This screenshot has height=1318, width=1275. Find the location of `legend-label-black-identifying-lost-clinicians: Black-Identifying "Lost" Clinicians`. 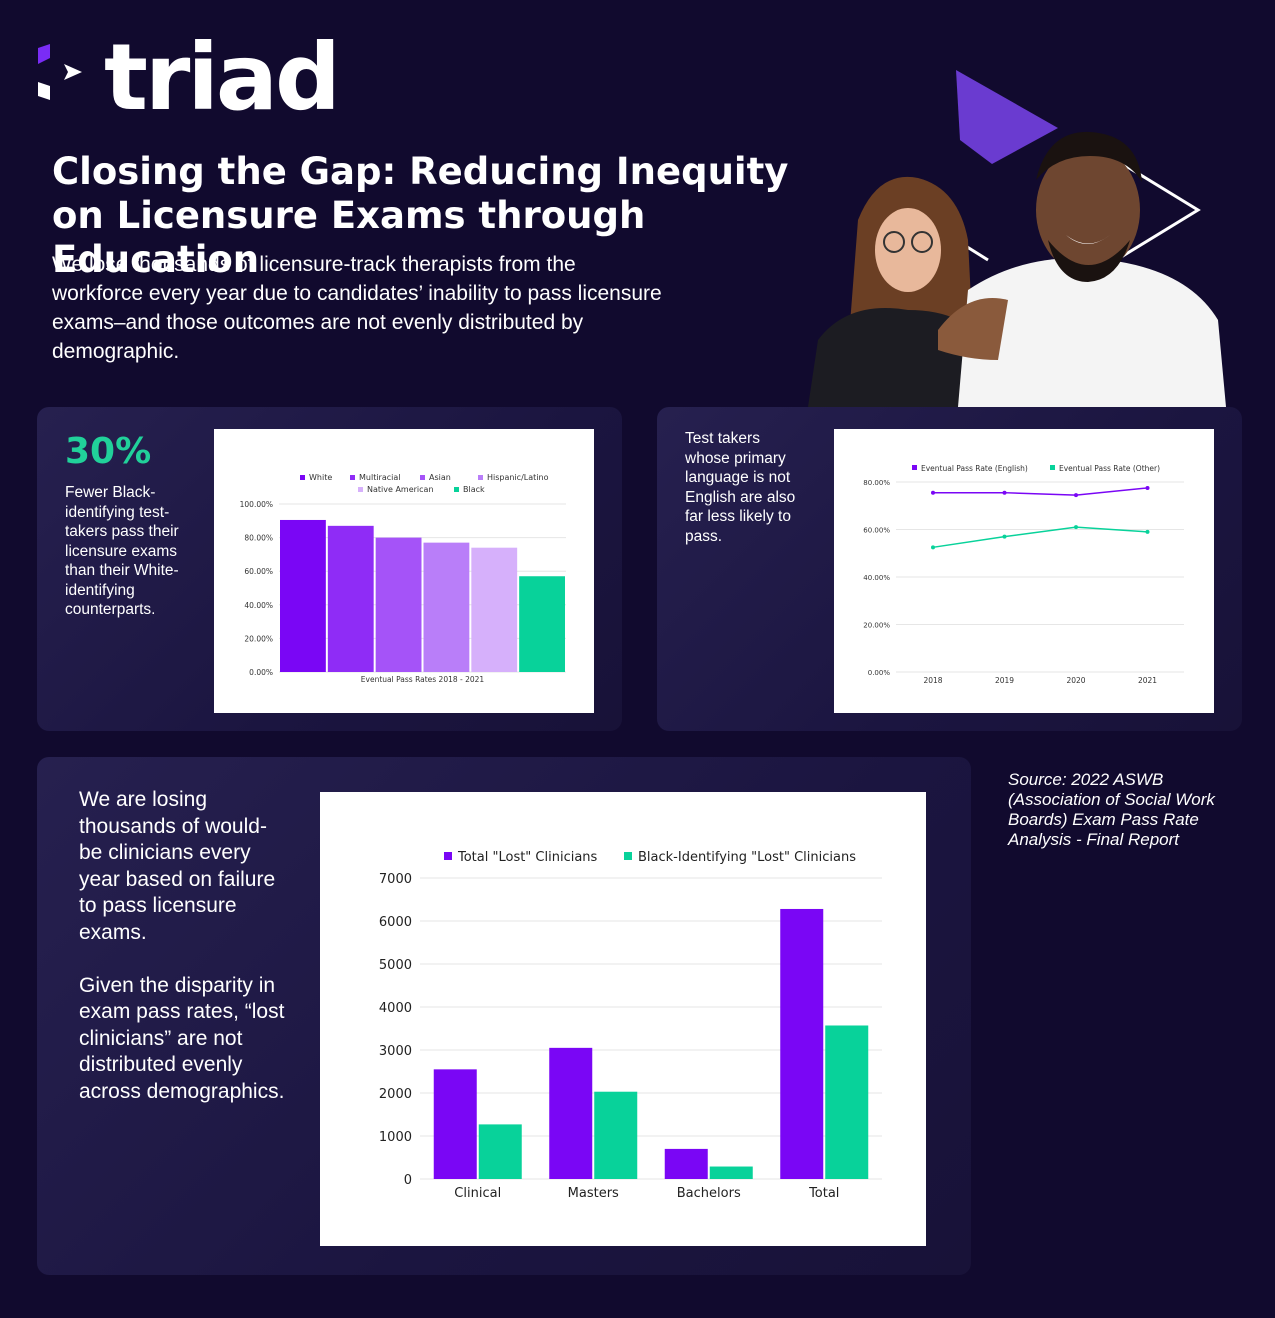

legend-label-black-identifying-lost-clinicians: Black-Identifying "Lost" Clinicians is located at coordinates (747, 857).